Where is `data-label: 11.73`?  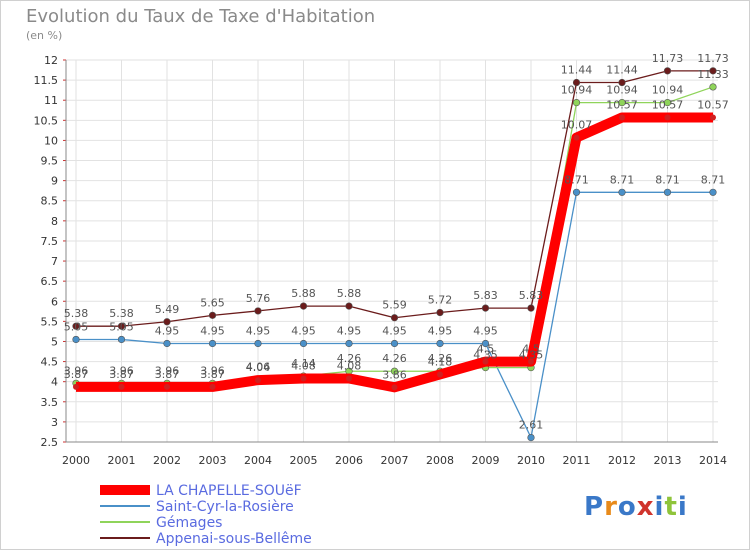
data-label: 11.73 is located at coordinates (713, 58).